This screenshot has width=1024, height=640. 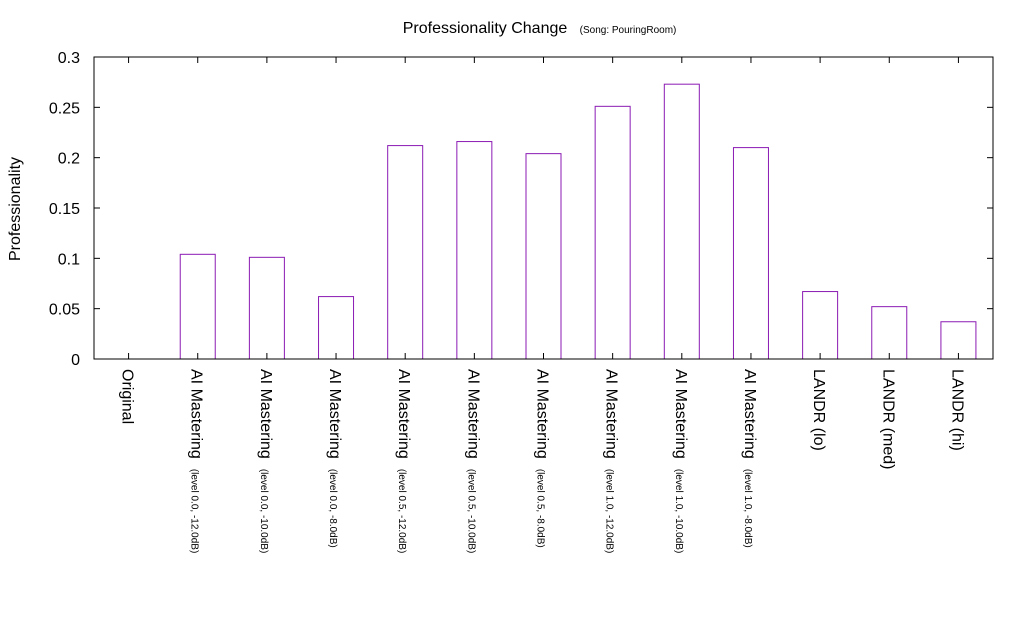 What do you see at coordinates (628, 30) in the screenshot?
I see `chart-subtitle: (Song: PouringRoom)` at bounding box center [628, 30].